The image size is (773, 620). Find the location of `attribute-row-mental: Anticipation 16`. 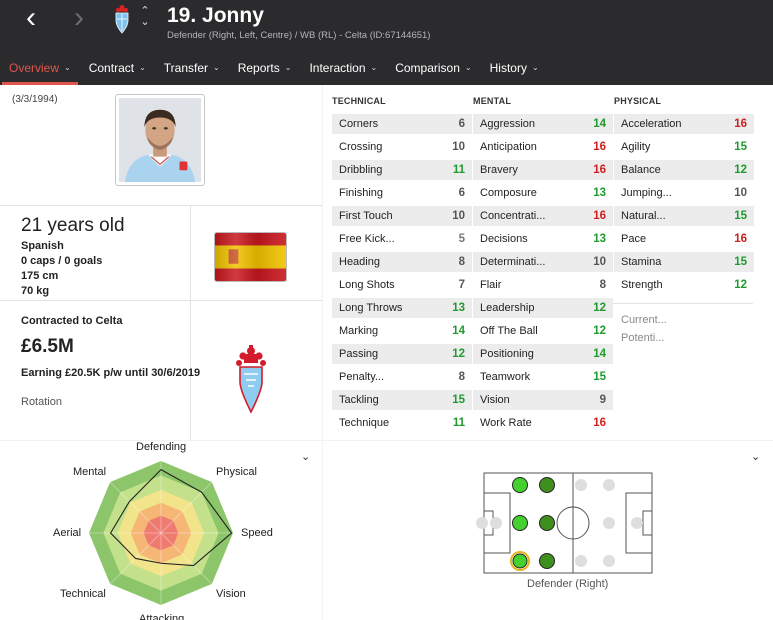

attribute-row-mental: Anticipation 16 is located at coordinates (543, 147).